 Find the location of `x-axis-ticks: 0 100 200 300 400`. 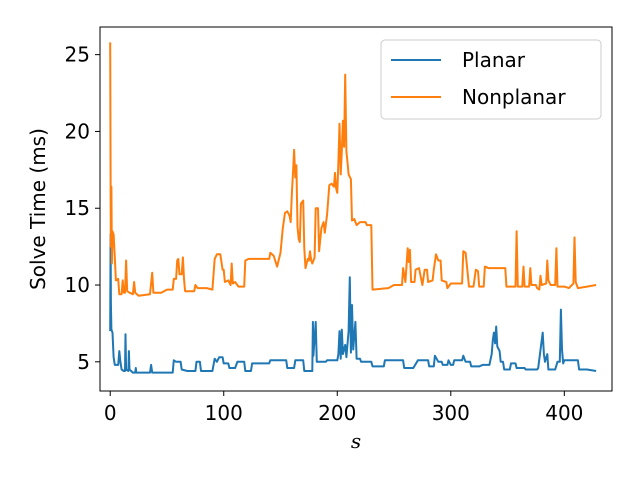

x-axis-ticks: 0 100 200 300 400 is located at coordinates (343, 408).